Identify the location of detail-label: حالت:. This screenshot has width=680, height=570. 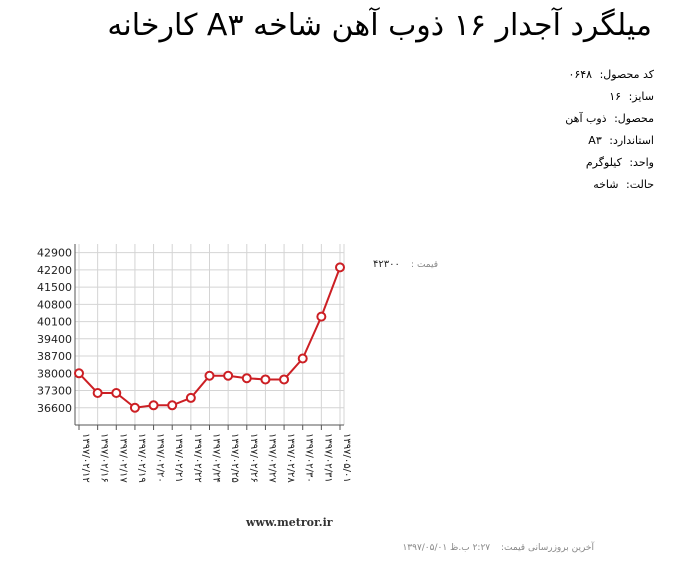
(639, 184).